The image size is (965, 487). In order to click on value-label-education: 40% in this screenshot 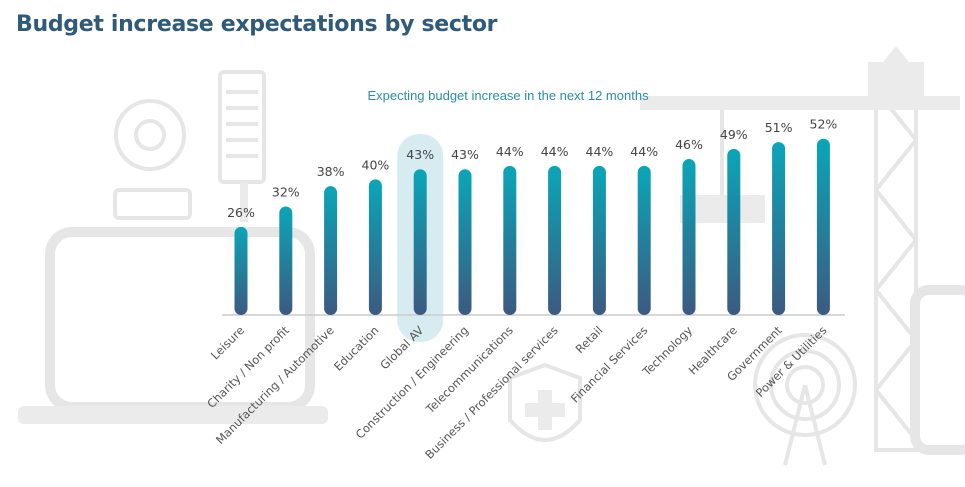, I will do `click(376, 164)`.